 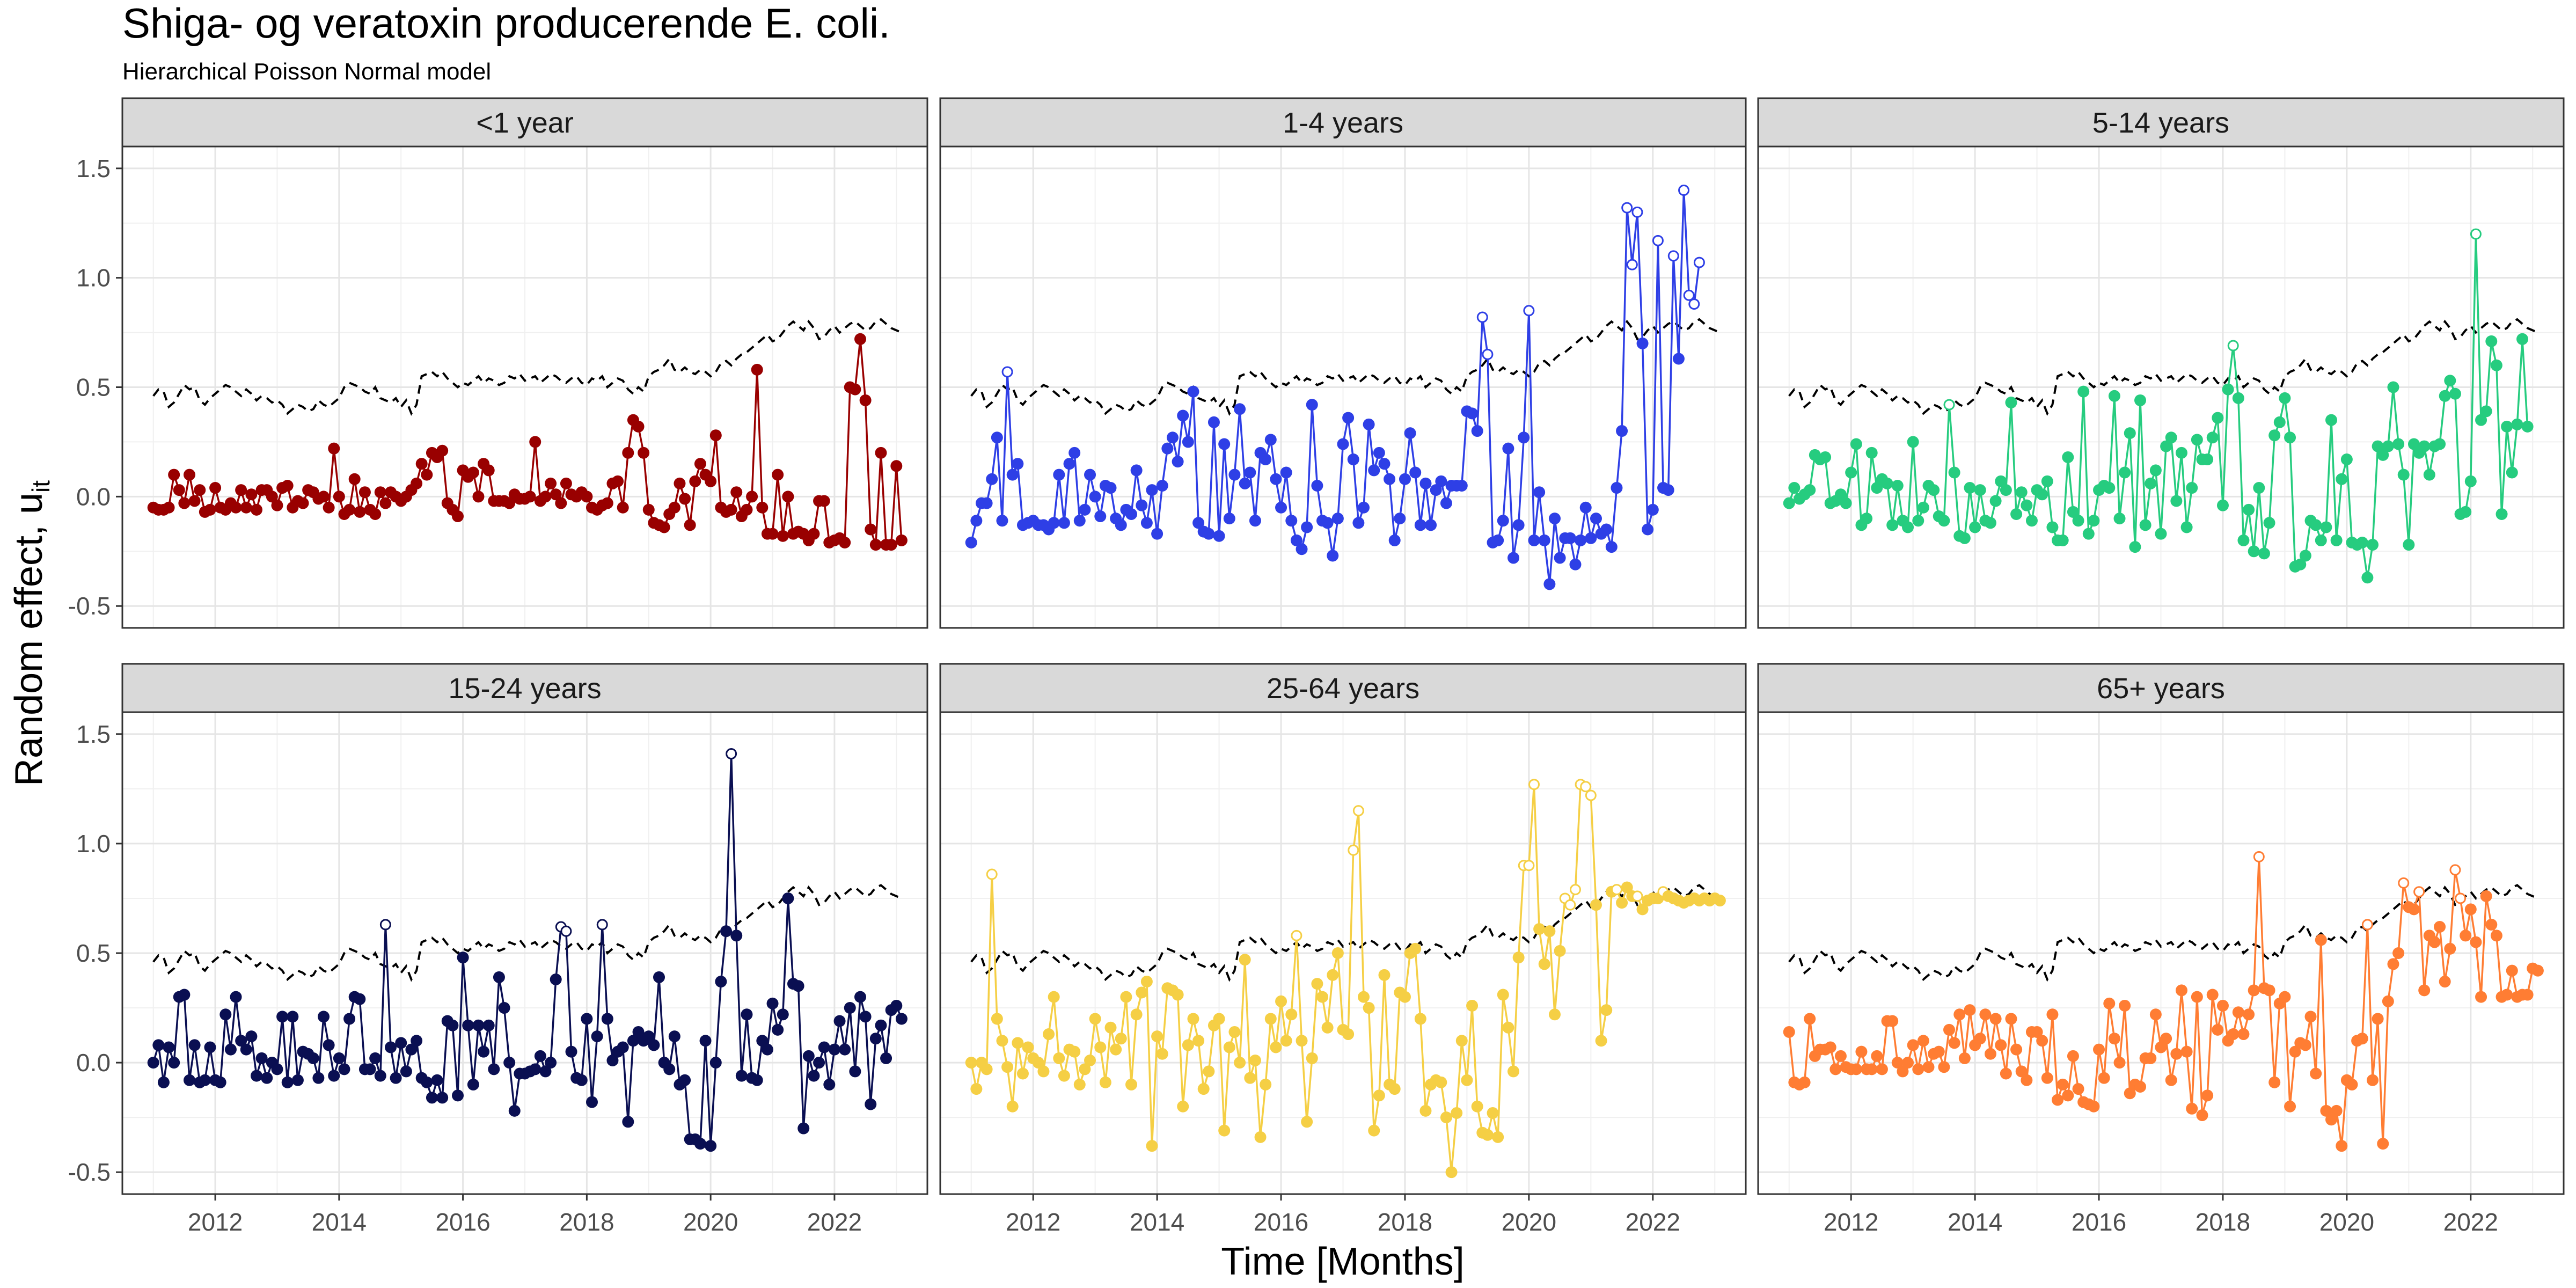 I want to click on facet-panel-5: 65+ years 2012 2014 2016 2018 2020 2022, so click(x=2161, y=949).